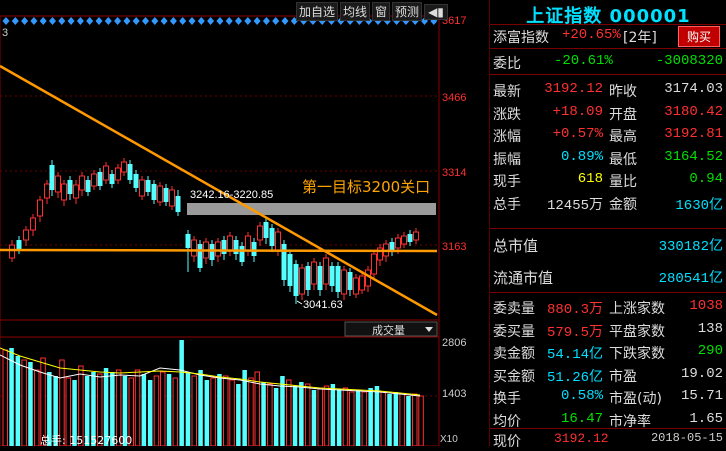 This screenshot has width=726, height=451. I want to click on row-value: 3192.12, so click(573, 89).